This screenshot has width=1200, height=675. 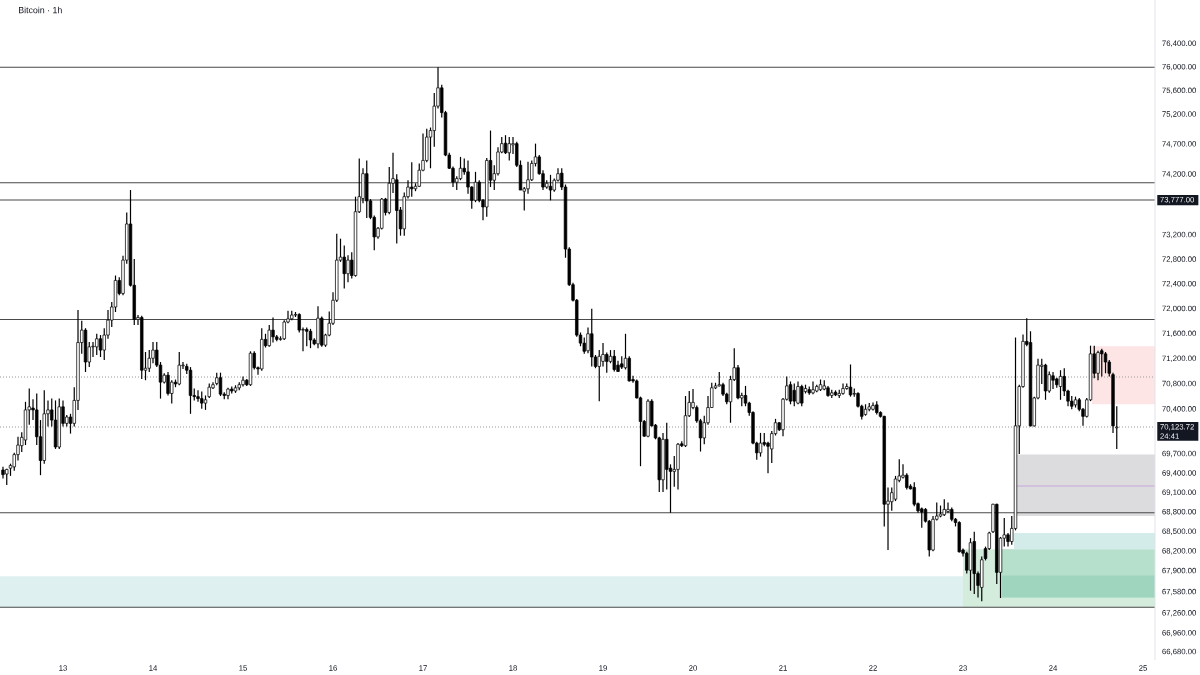 What do you see at coordinates (40, 10) in the screenshot?
I see `text: Bitcoin · 1h` at bounding box center [40, 10].